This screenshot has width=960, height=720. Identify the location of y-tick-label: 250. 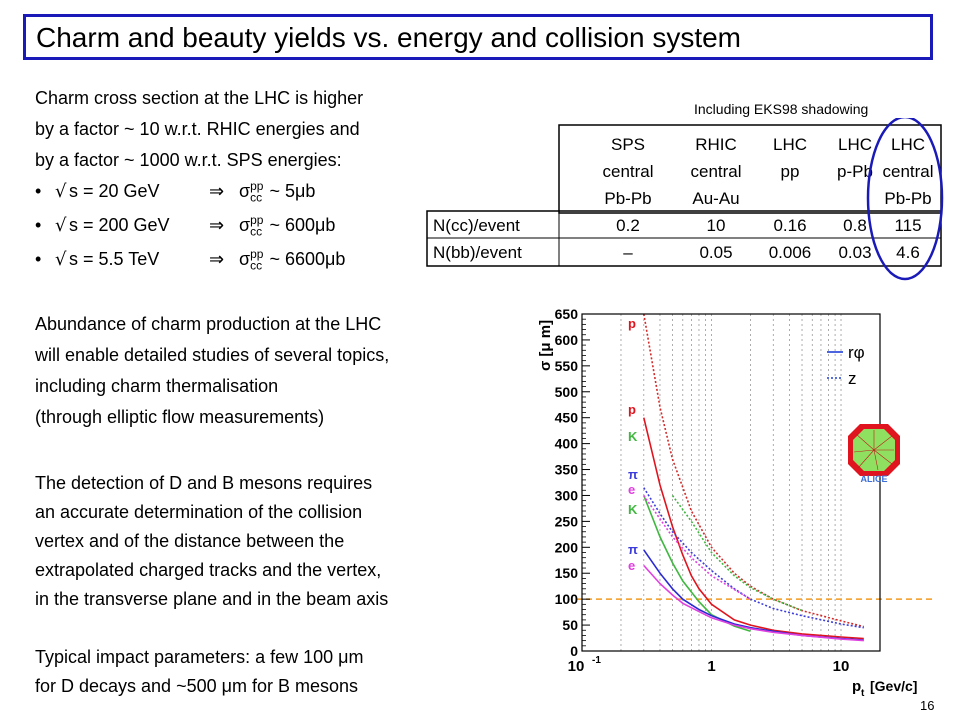
(567, 521).